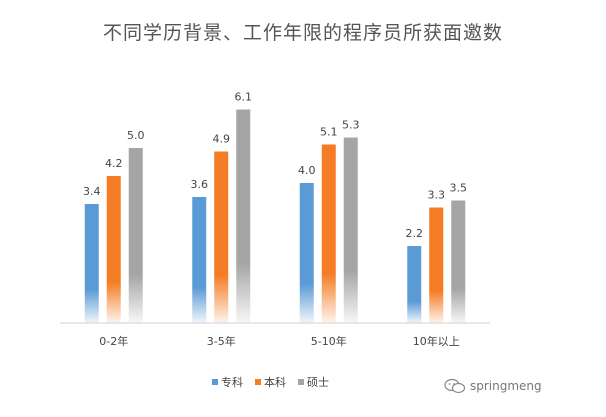 The height and width of the screenshot is (417, 606). Describe the element at coordinates (221, 341) in the screenshot. I see `x-tick-label: 3-5年` at that location.